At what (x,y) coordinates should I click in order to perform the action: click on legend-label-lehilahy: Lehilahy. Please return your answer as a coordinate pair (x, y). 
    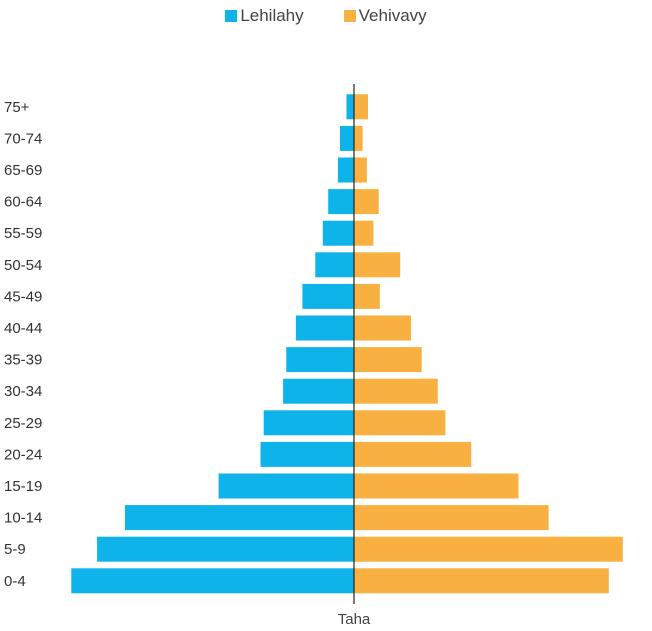
    Looking at the image, I should click on (272, 15).